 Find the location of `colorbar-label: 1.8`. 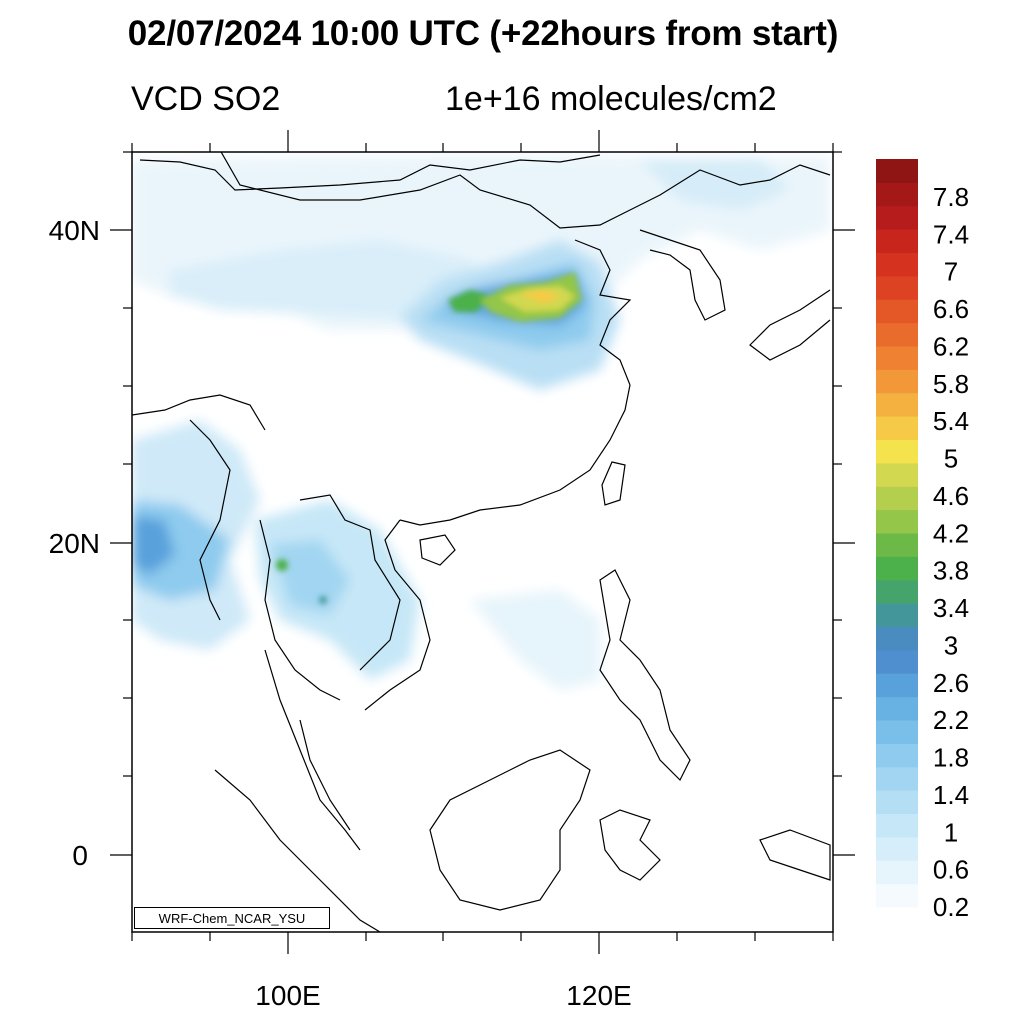

colorbar-label: 1.8 is located at coordinates (951, 758).